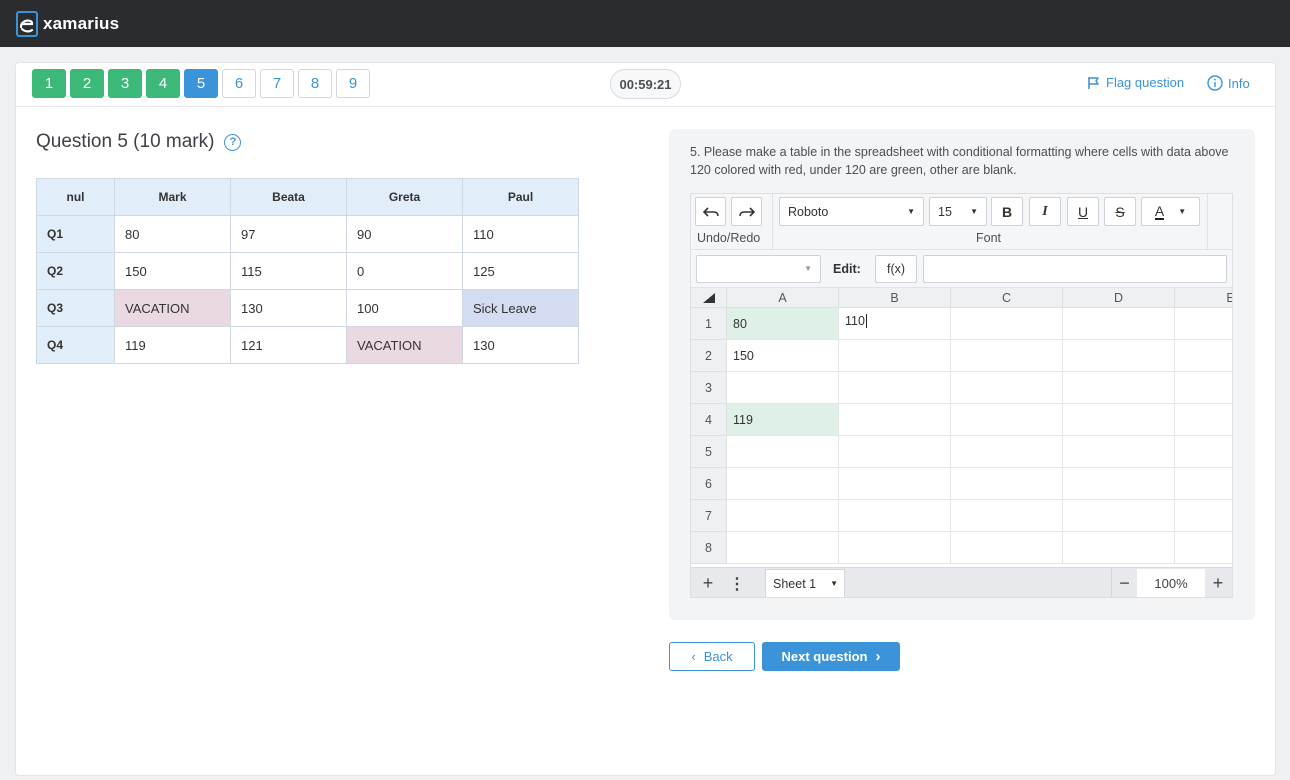  What do you see at coordinates (783, 356) in the screenshot?
I see `cell-a2: 150` at bounding box center [783, 356].